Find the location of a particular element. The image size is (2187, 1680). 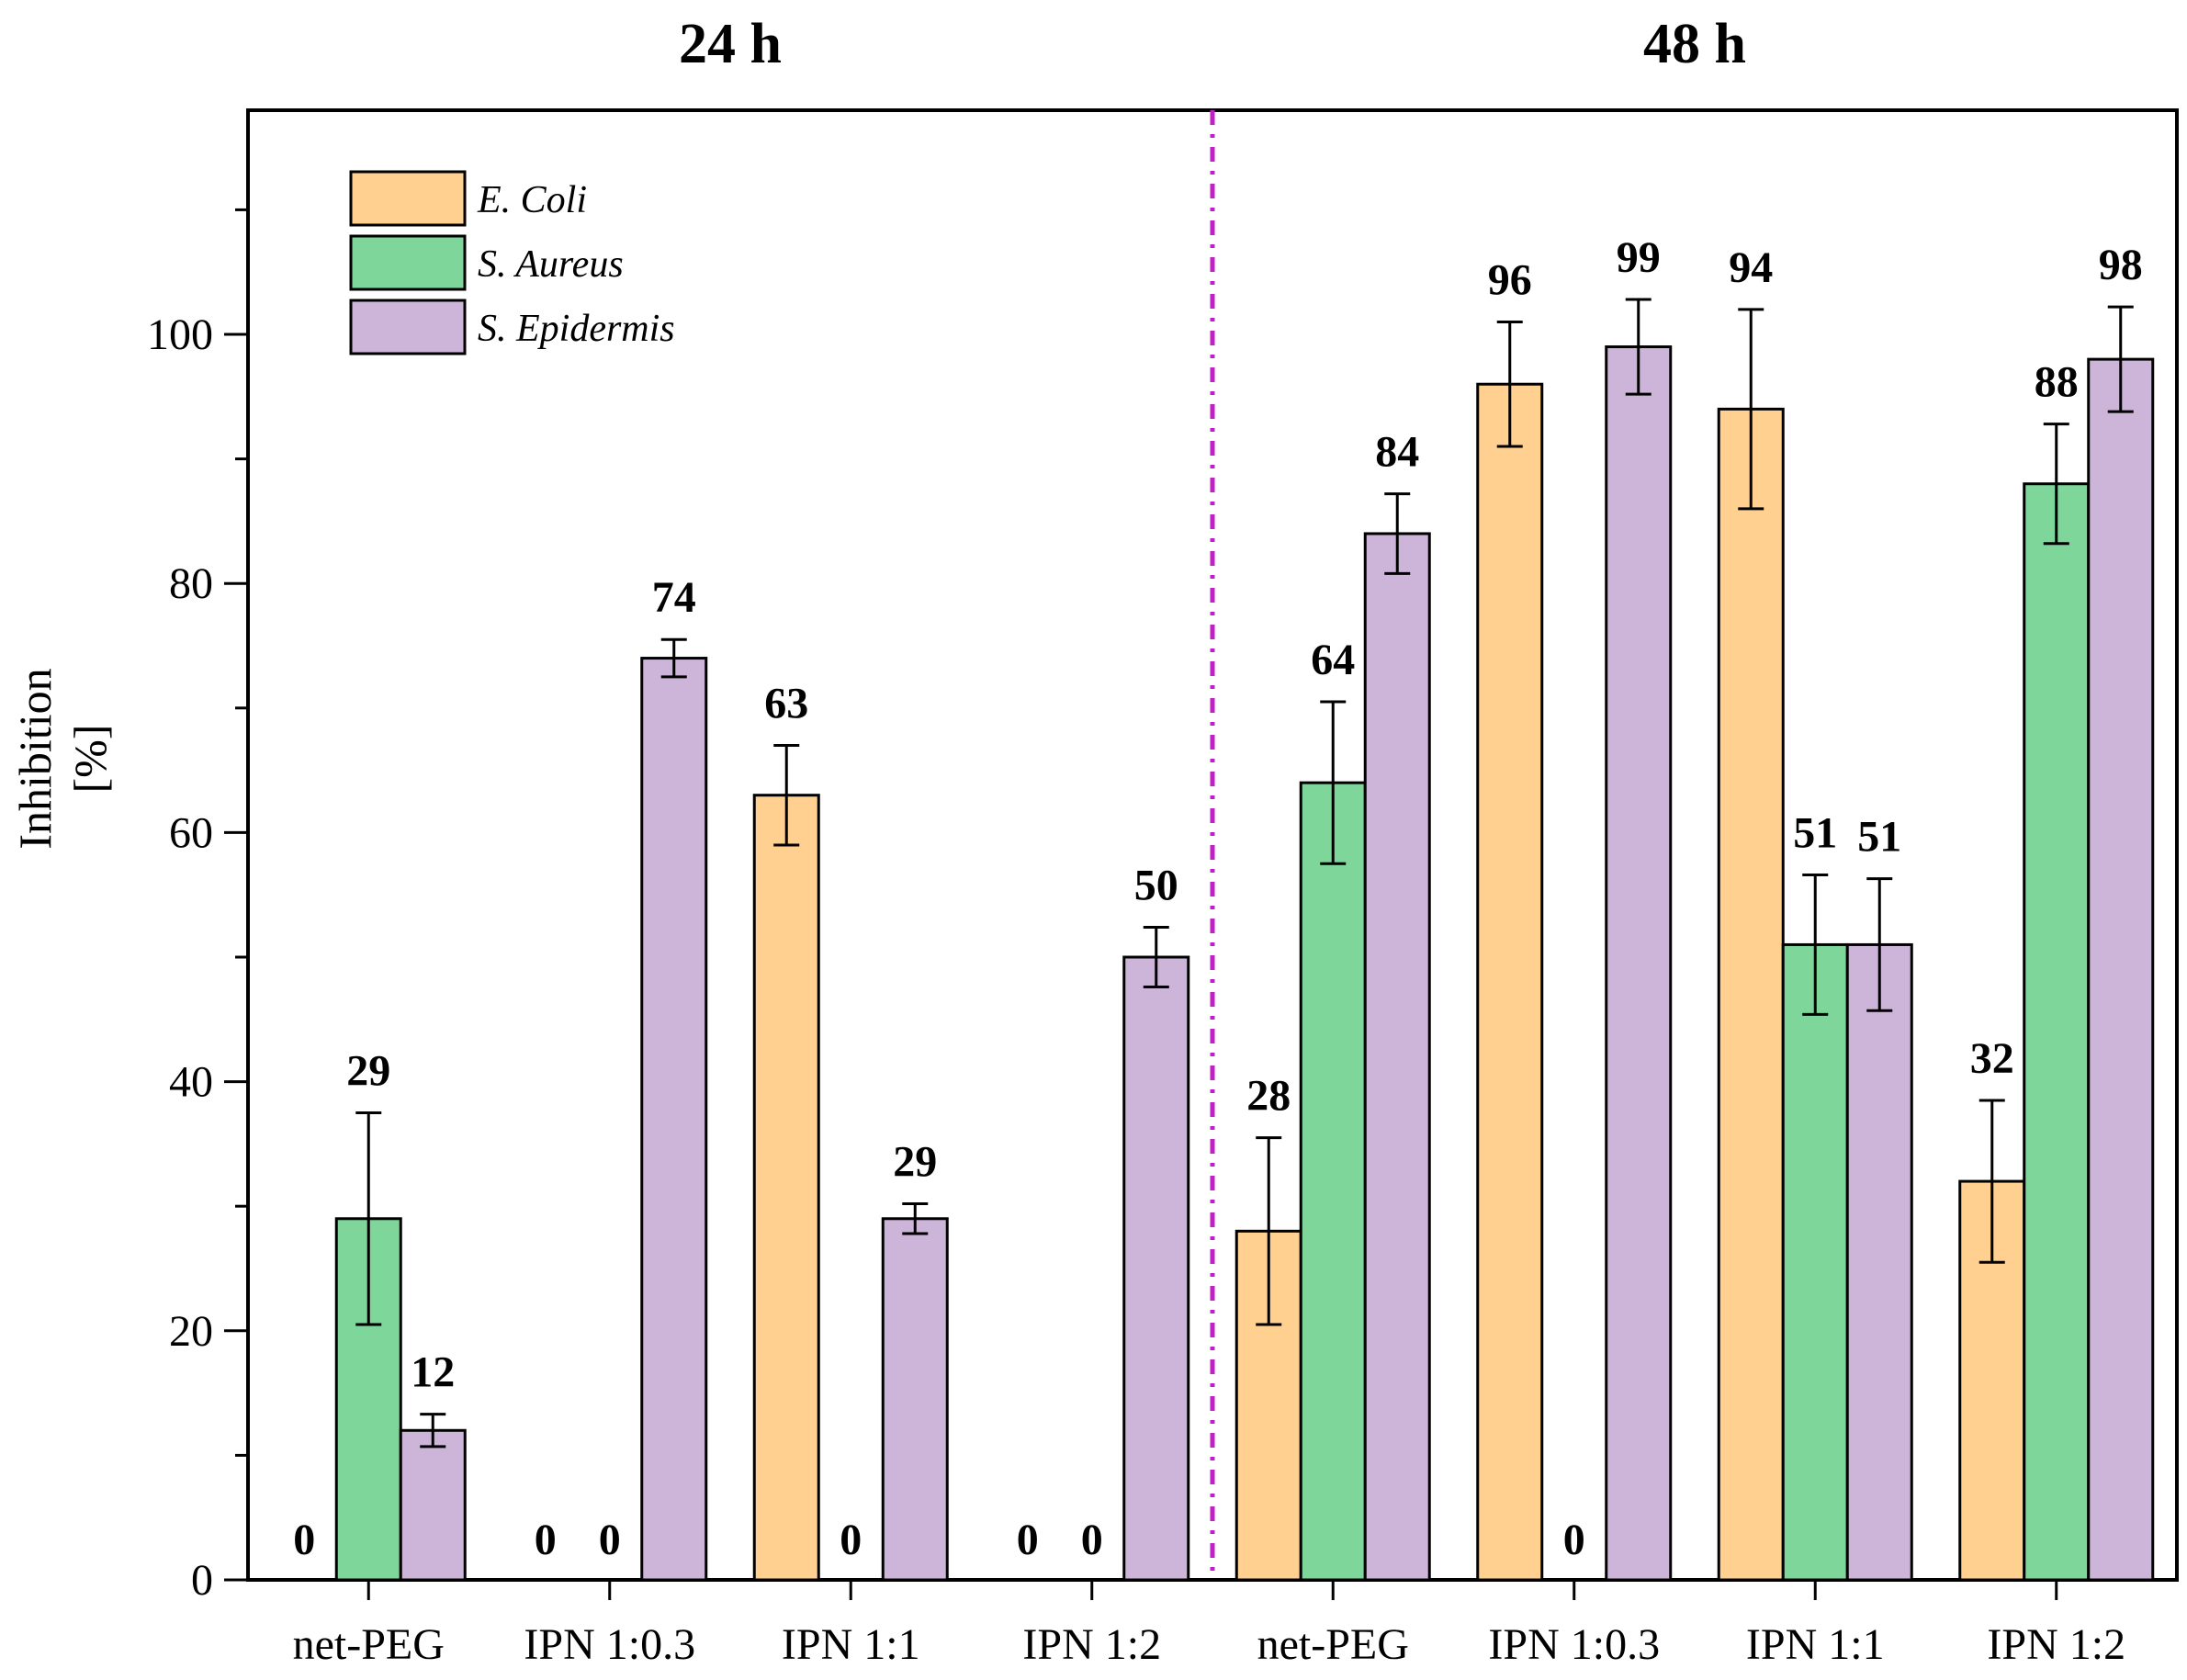

data-label: 84 is located at coordinates (1397, 452).